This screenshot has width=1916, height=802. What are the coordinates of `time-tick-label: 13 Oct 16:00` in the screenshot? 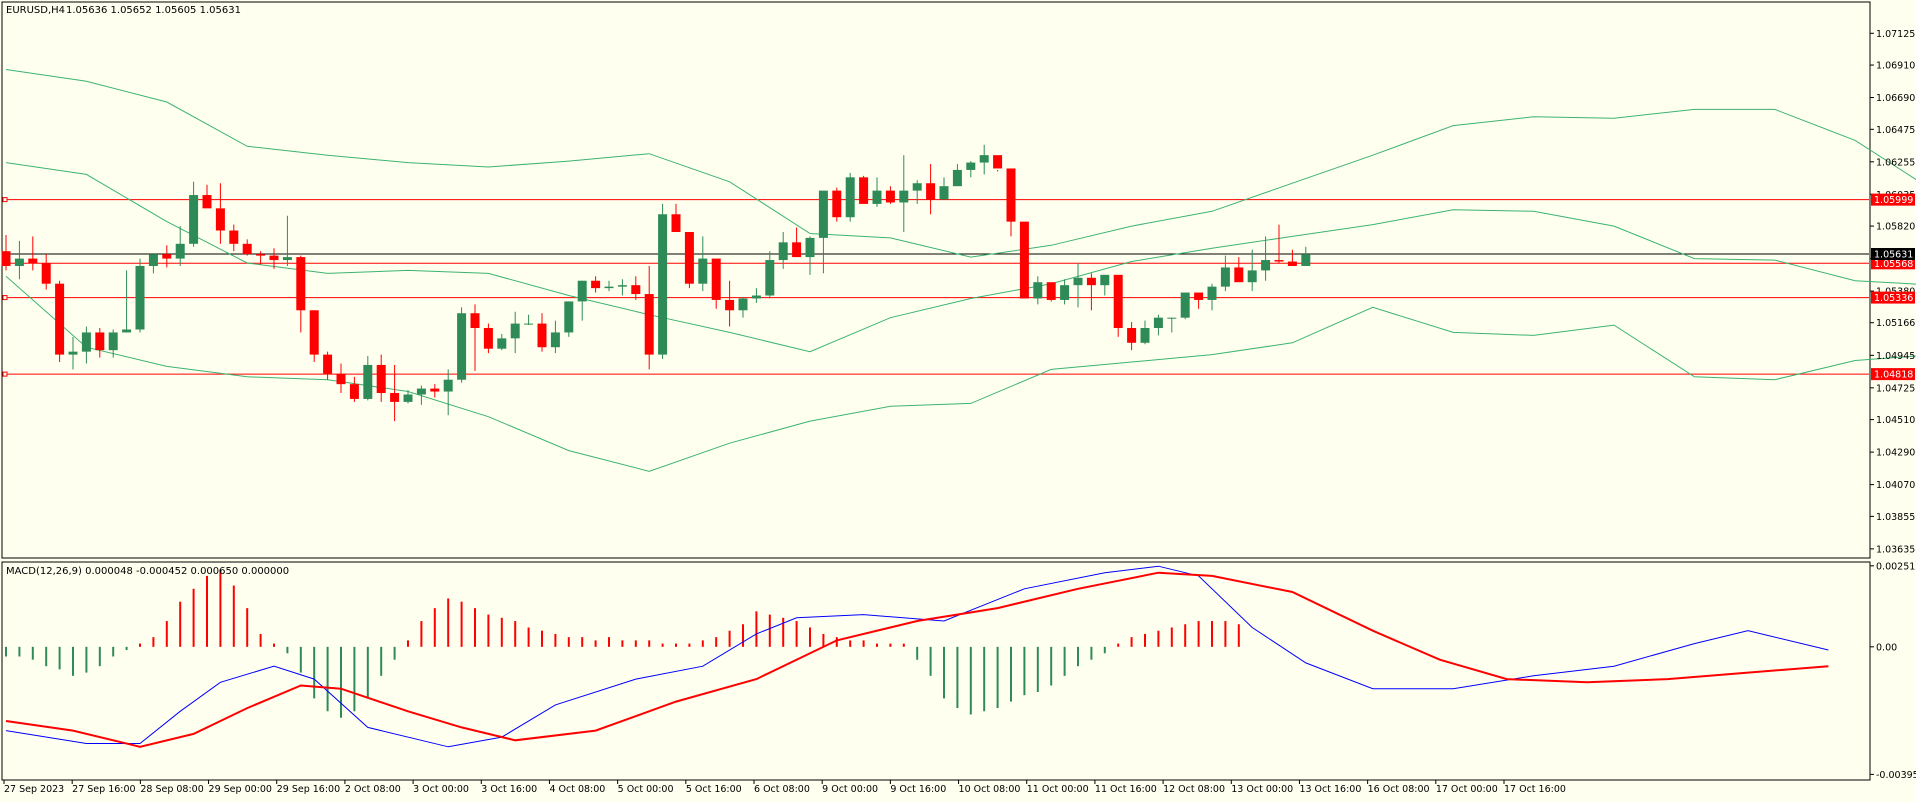 It's located at (1330, 789).